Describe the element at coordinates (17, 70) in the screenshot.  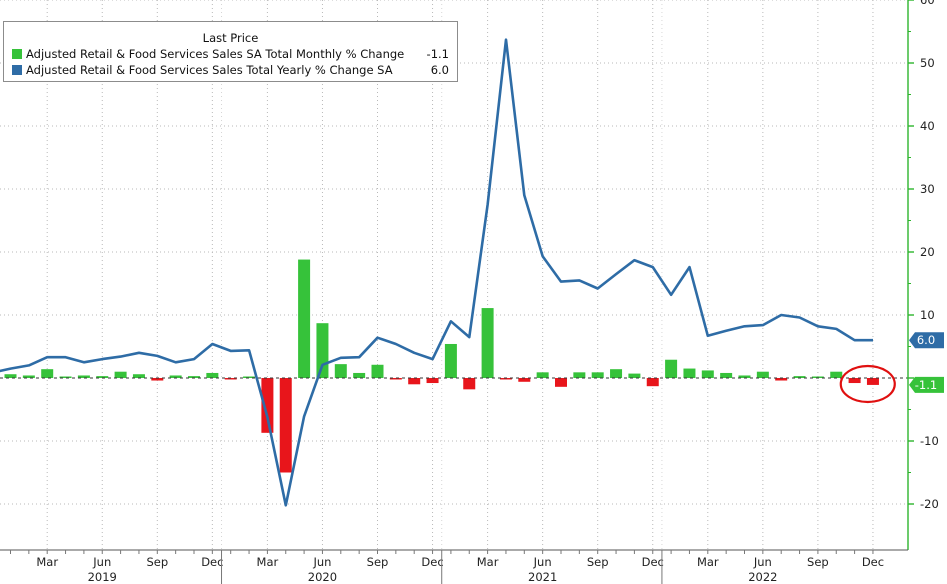
I see `legend-swatch-yearly` at that location.